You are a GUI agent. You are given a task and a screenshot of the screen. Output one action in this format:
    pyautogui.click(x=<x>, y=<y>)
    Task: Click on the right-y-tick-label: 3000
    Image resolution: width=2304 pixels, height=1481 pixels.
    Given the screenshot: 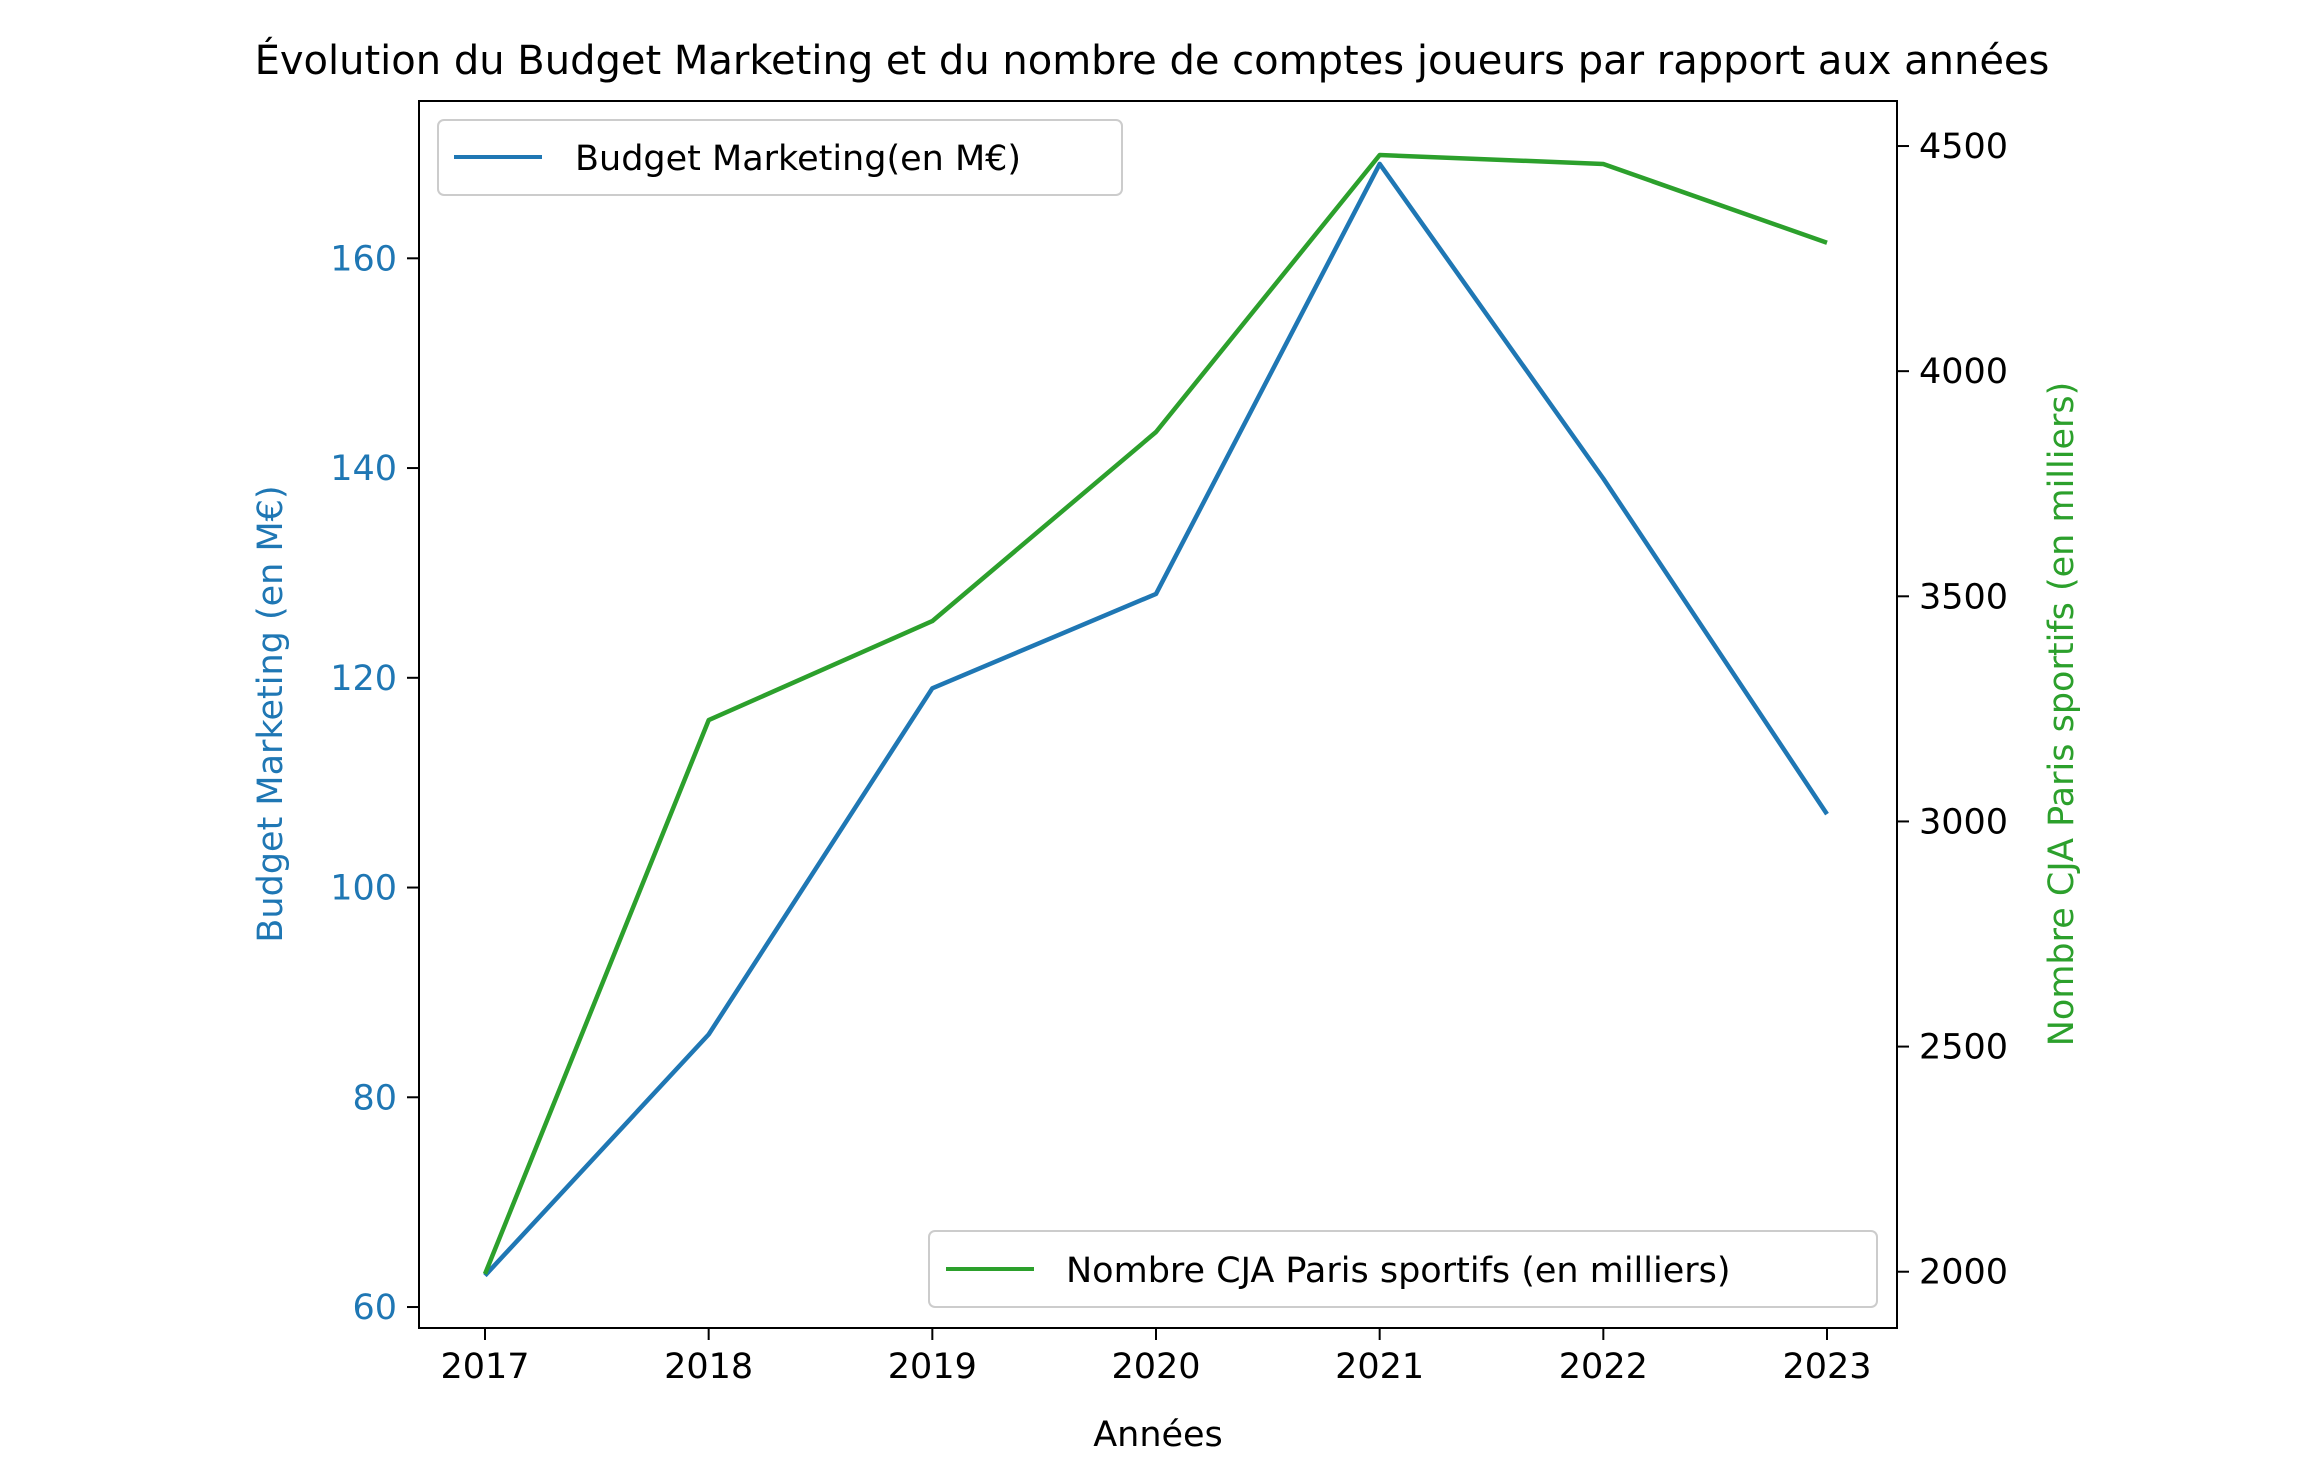 What is the action you would take?
    pyautogui.click(x=1963, y=822)
    